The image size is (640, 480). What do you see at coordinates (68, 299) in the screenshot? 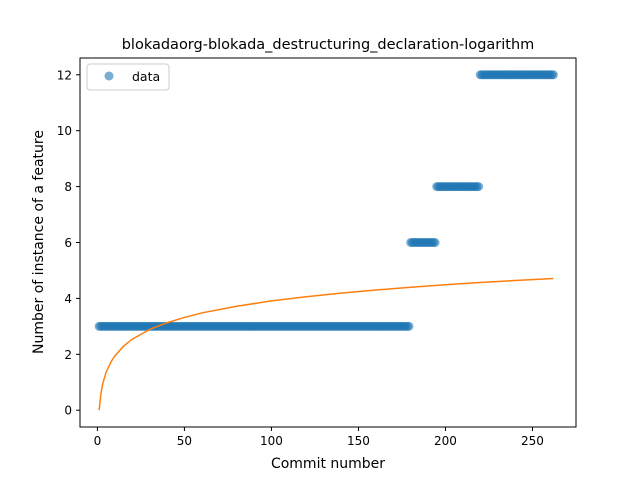
I see `y-tick-label: 4` at bounding box center [68, 299].